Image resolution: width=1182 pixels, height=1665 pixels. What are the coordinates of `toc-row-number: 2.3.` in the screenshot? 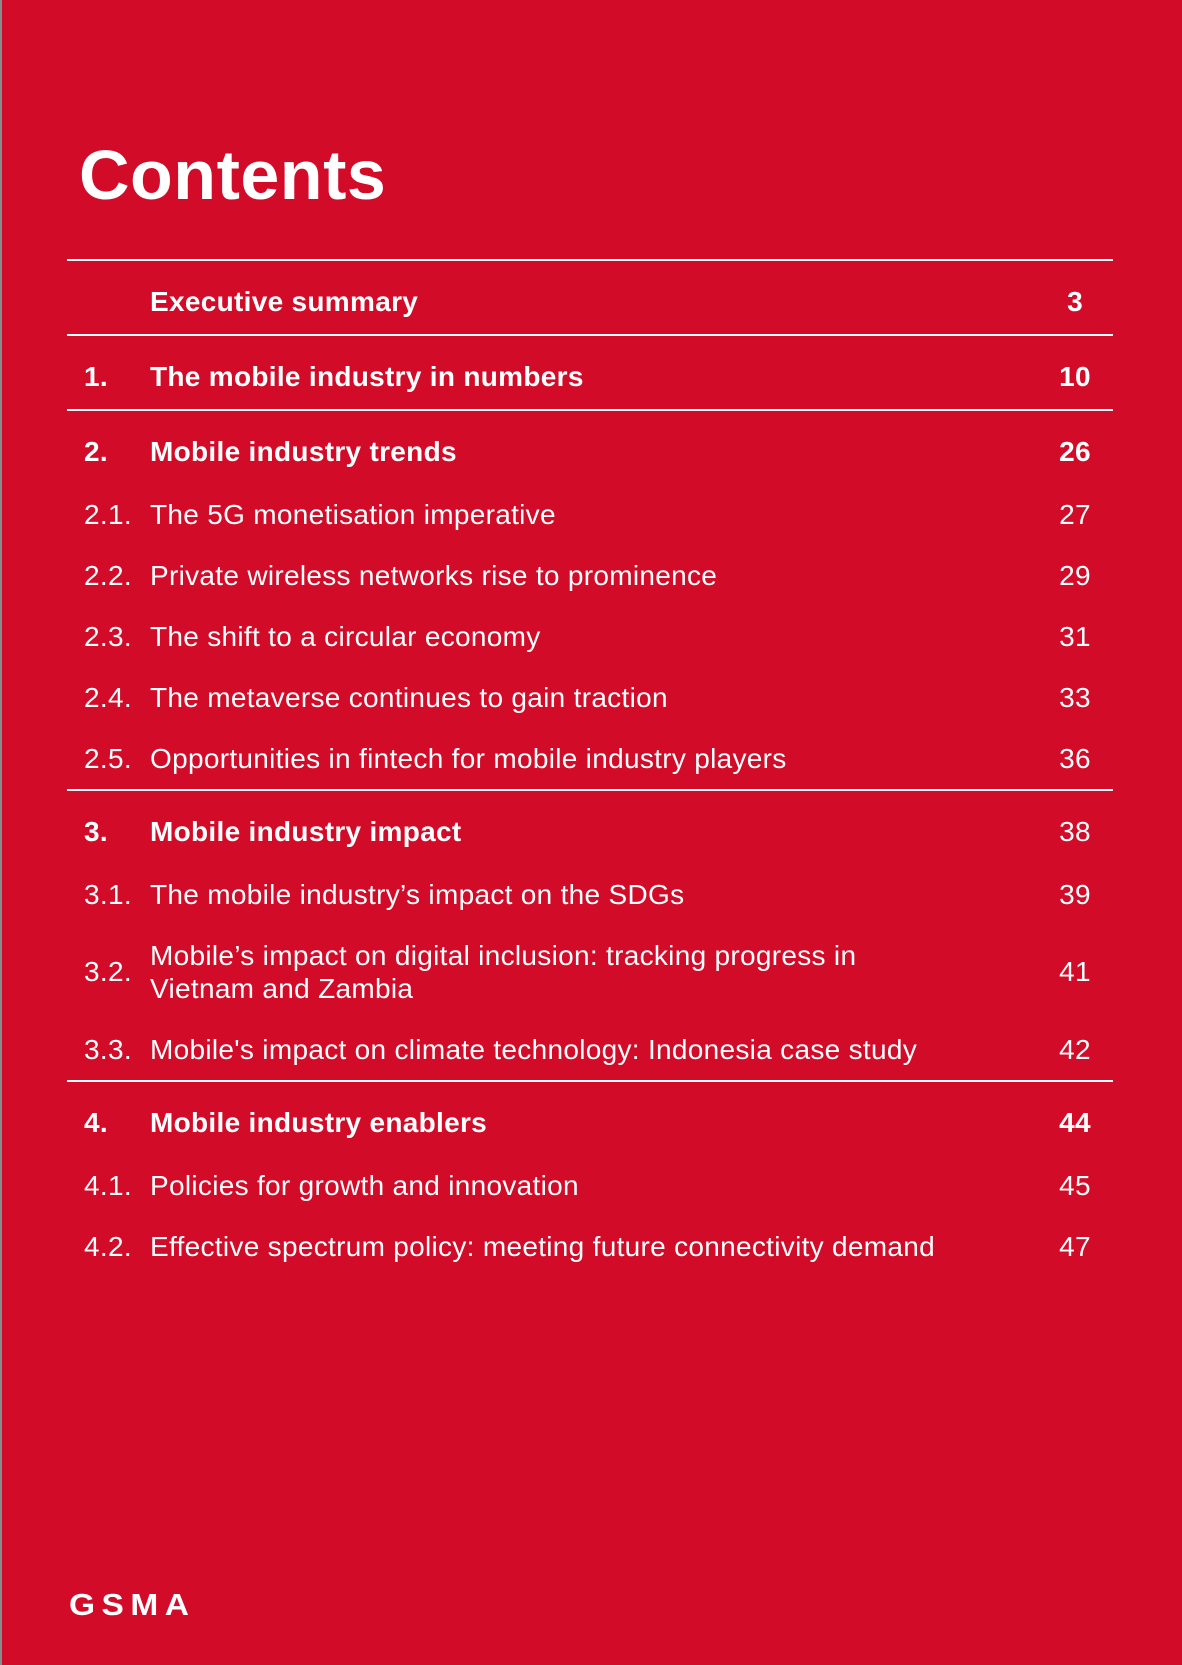 It's located at (108, 636).